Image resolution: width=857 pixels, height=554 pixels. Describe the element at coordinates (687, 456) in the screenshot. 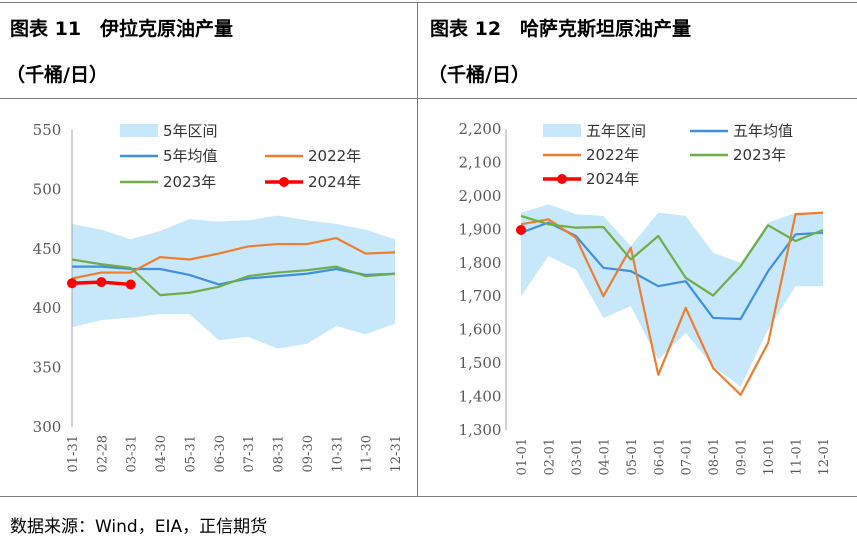

I see `kazakh-x-tick-label: 07-01` at that location.